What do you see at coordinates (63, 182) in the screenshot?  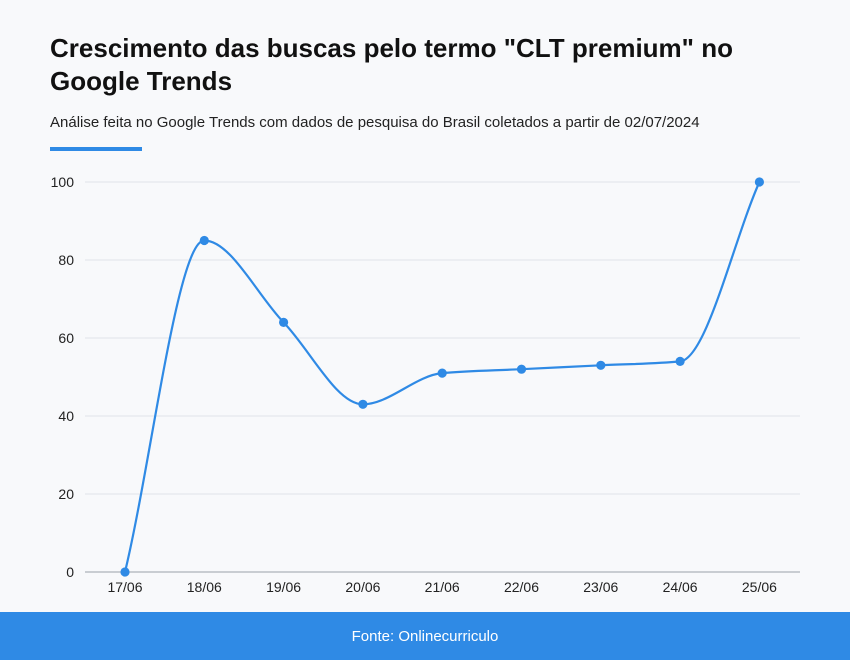 I see `y-tick-label-100: 100` at bounding box center [63, 182].